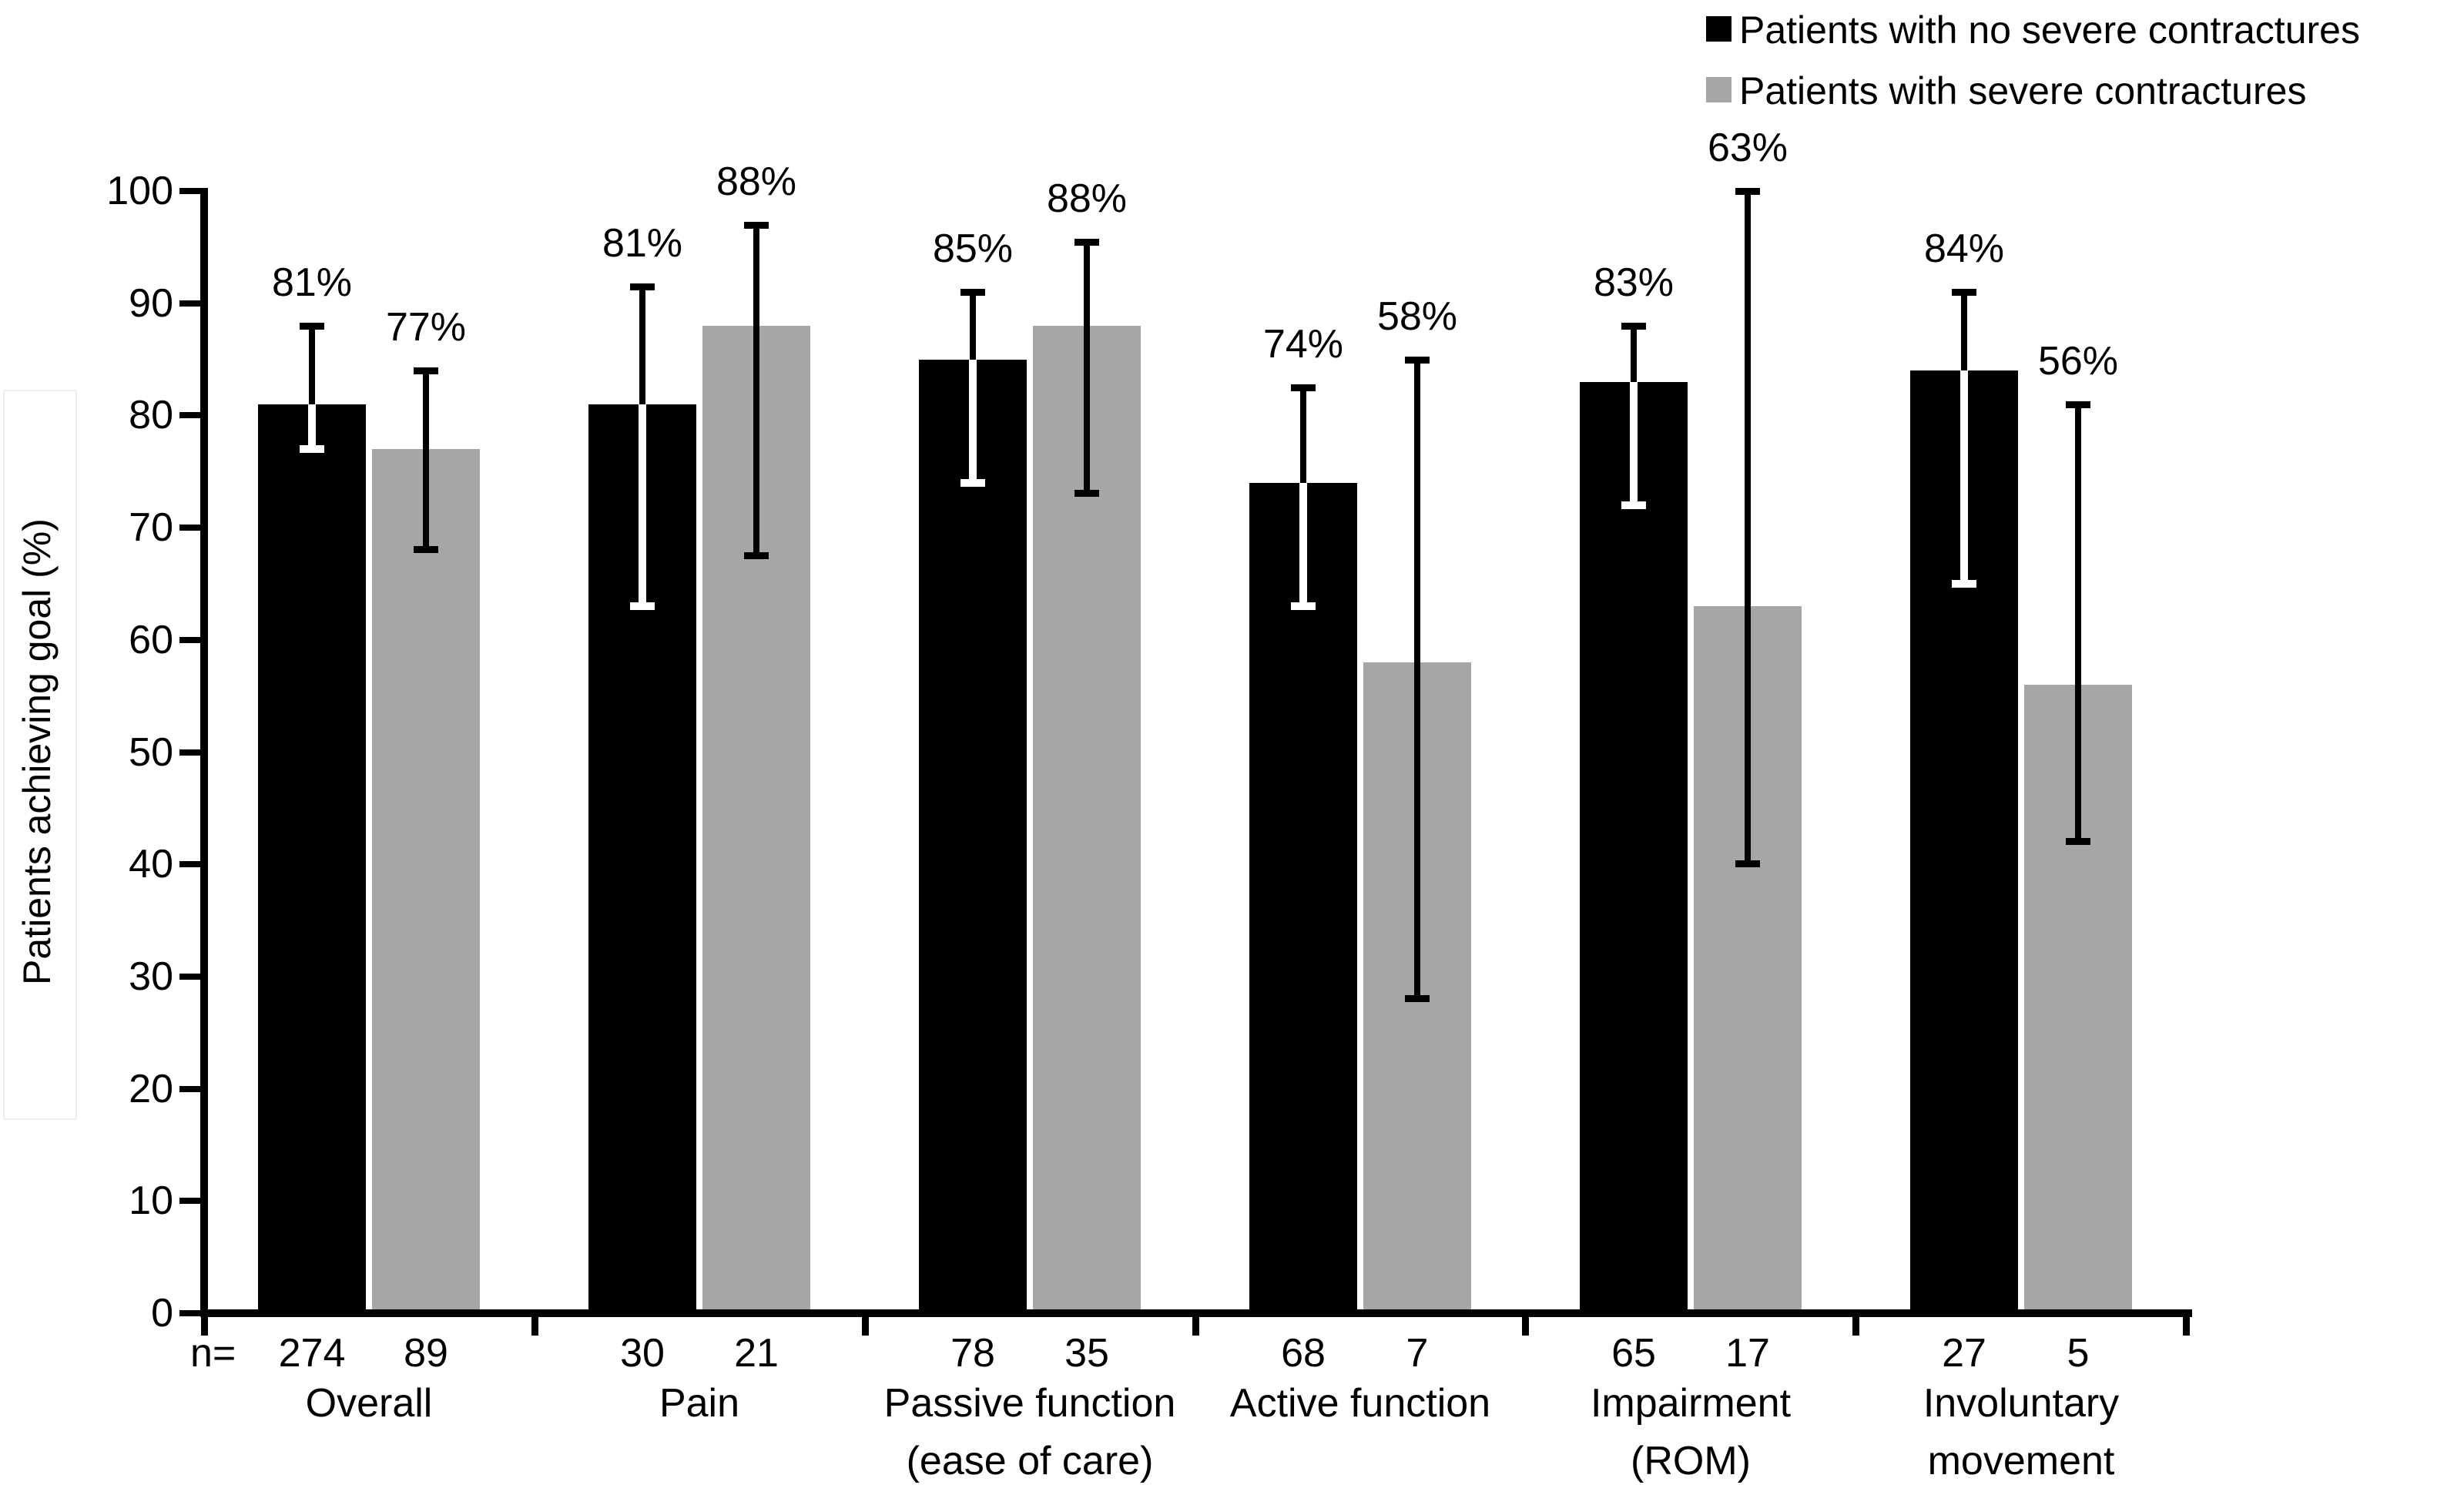 Image resolution: width=2464 pixels, height=1495 pixels. Describe the element at coordinates (1719, 89) in the screenshot. I see `legend-swatch-severe` at that location.